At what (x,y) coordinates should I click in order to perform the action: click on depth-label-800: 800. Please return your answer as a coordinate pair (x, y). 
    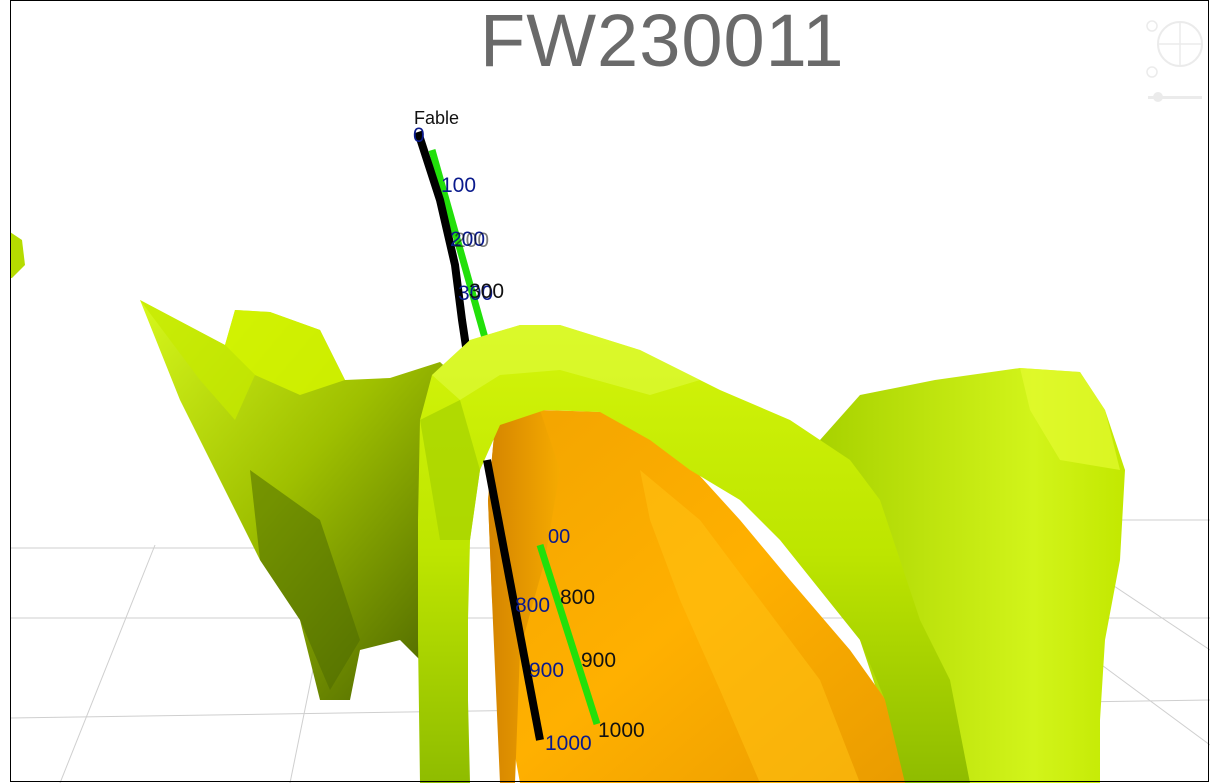
    Looking at the image, I should click on (532, 605).